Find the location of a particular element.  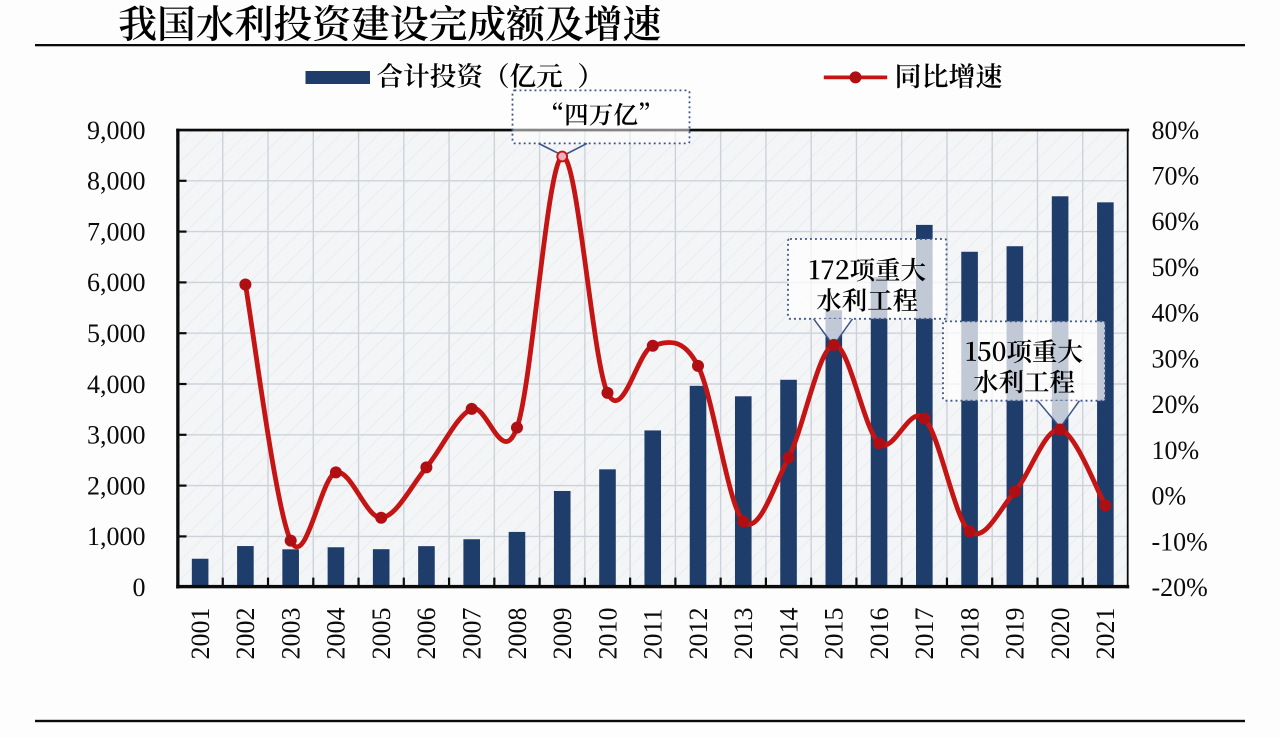

svg-text: 5,000 is located at coordinates (116, 333).